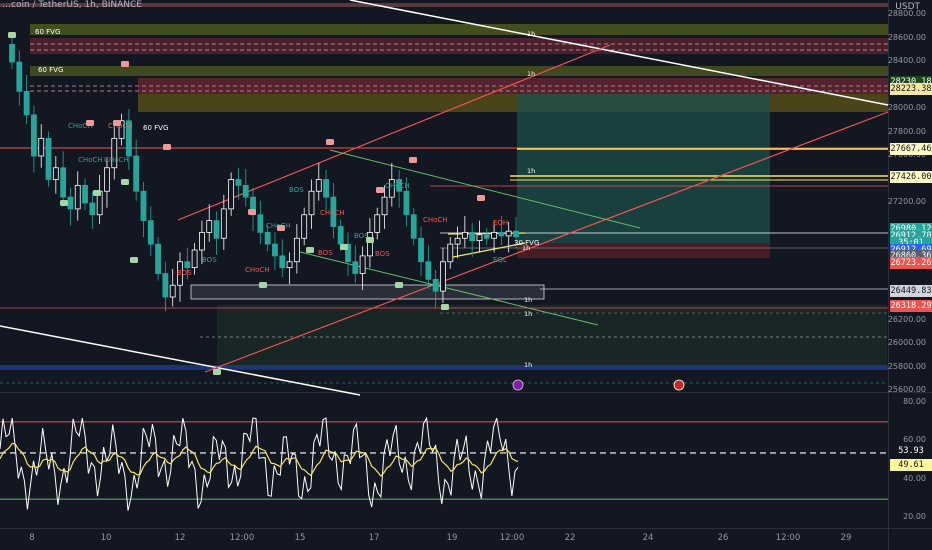 Image resolution: width=932 pixels, height=550 pixels. Describe the element at coordinates (914, 440) in the screenshot. I see `rsi-tick: 60.00` at that location.